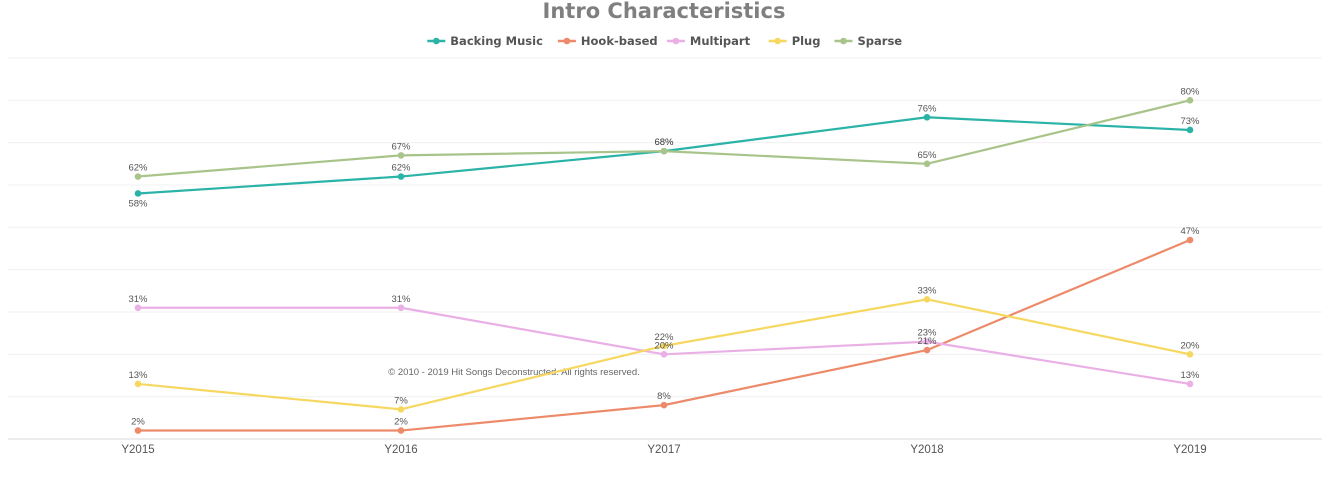  I want to click on legend-item-multipart: Multipart, so click(708, 41).